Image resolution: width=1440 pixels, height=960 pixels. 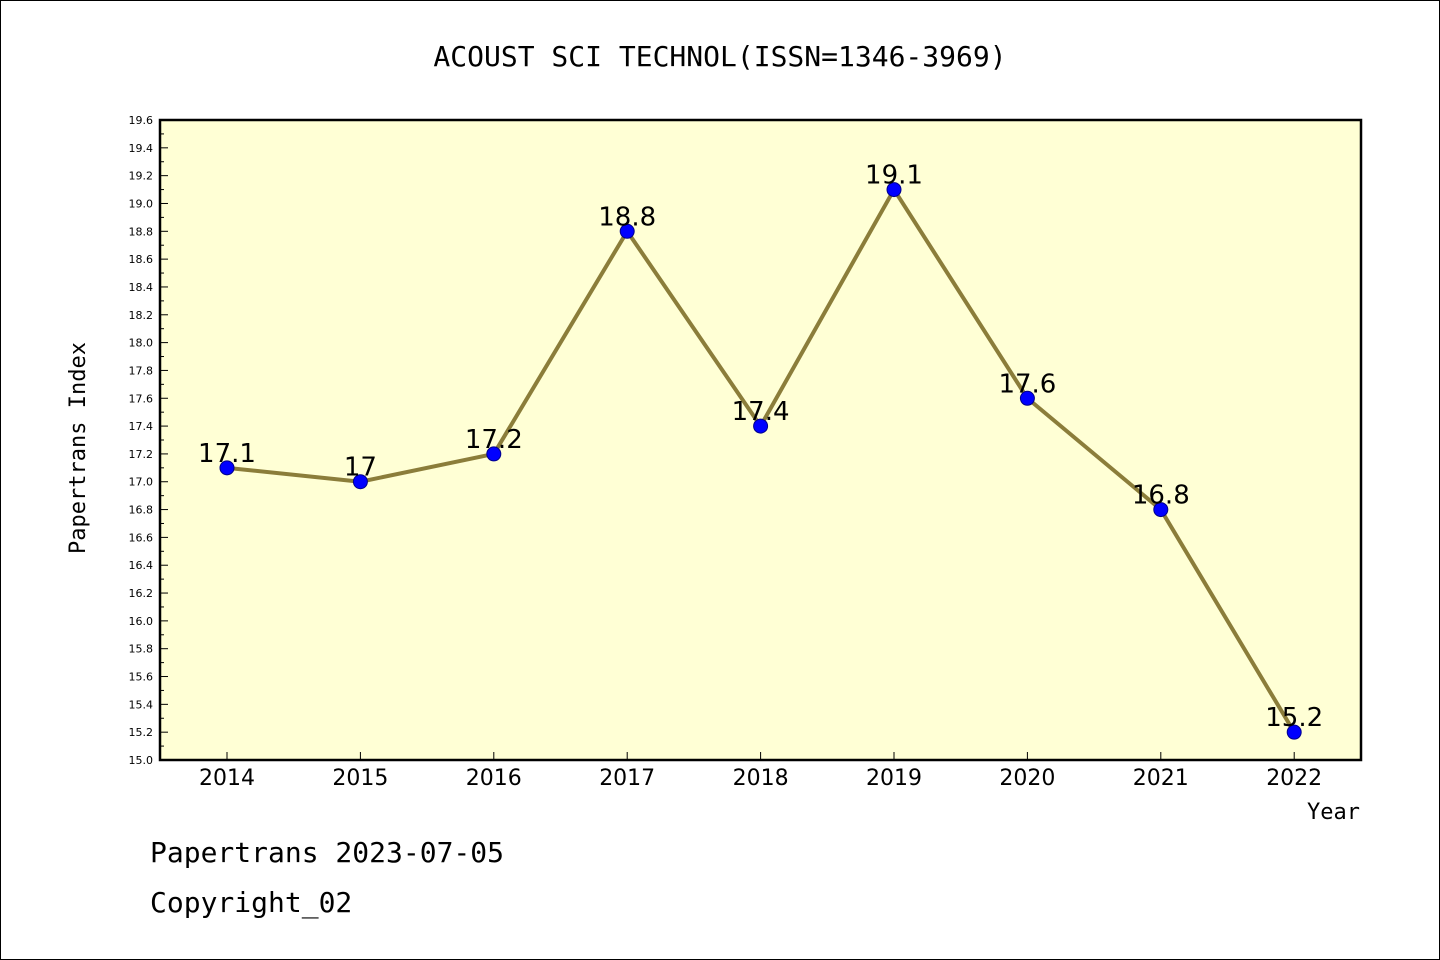 What do you see at coordinates (227, 454) in the screenshot?
I see `data-label: 17.1` at bounding box center [227, 454].